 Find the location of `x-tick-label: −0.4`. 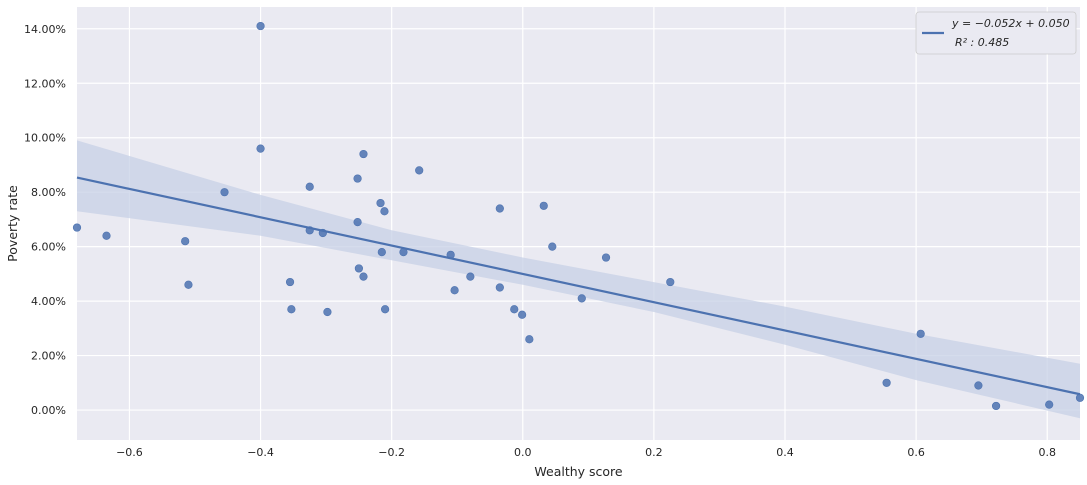

x-tick-label: −0.4 is located at coordinates (260, 452).